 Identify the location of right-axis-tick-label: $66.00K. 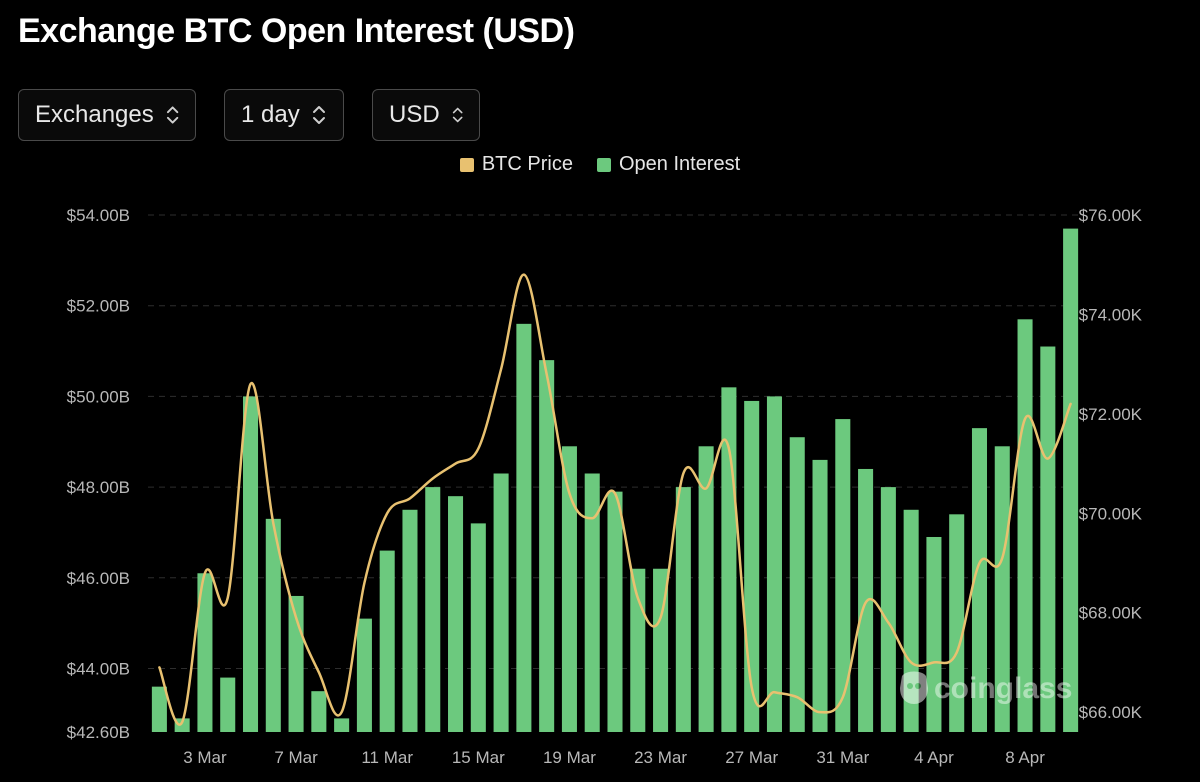
(1111, 712).